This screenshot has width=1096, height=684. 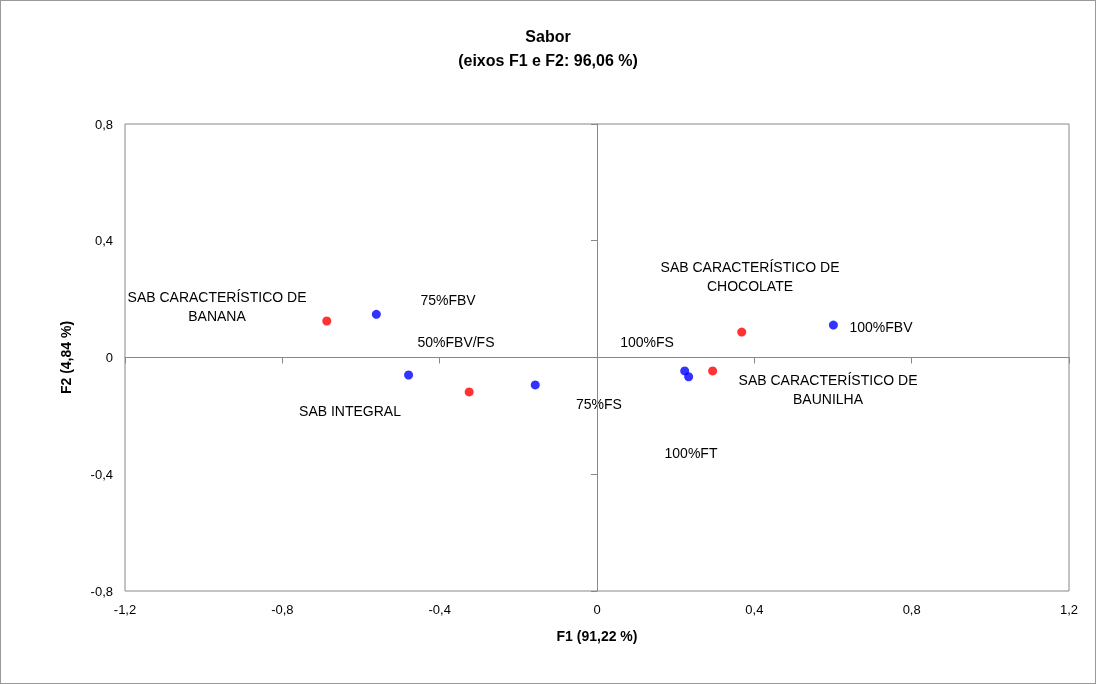 I want to click on y-tick-label: 0,8, so click(x=103, y=124).